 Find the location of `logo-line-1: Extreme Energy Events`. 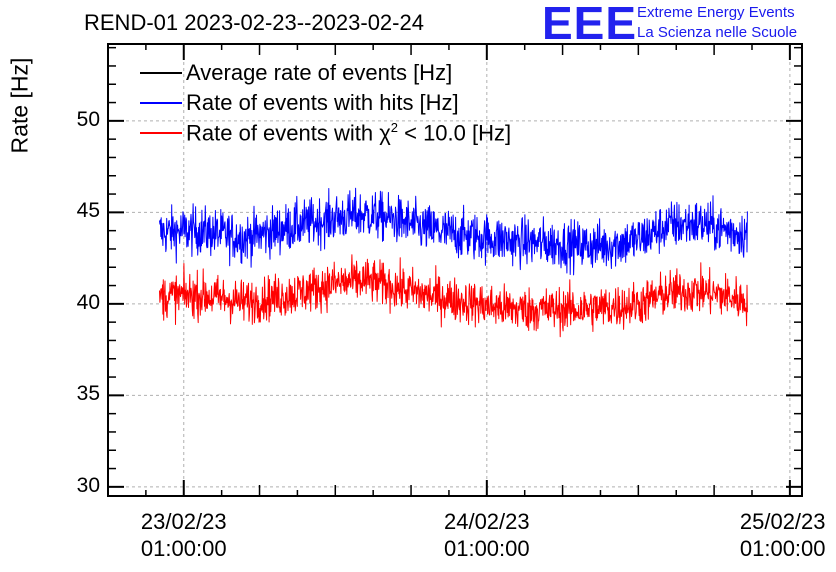

logo-line-1: Extreme Energy Events is located at coordinates (716, 12).